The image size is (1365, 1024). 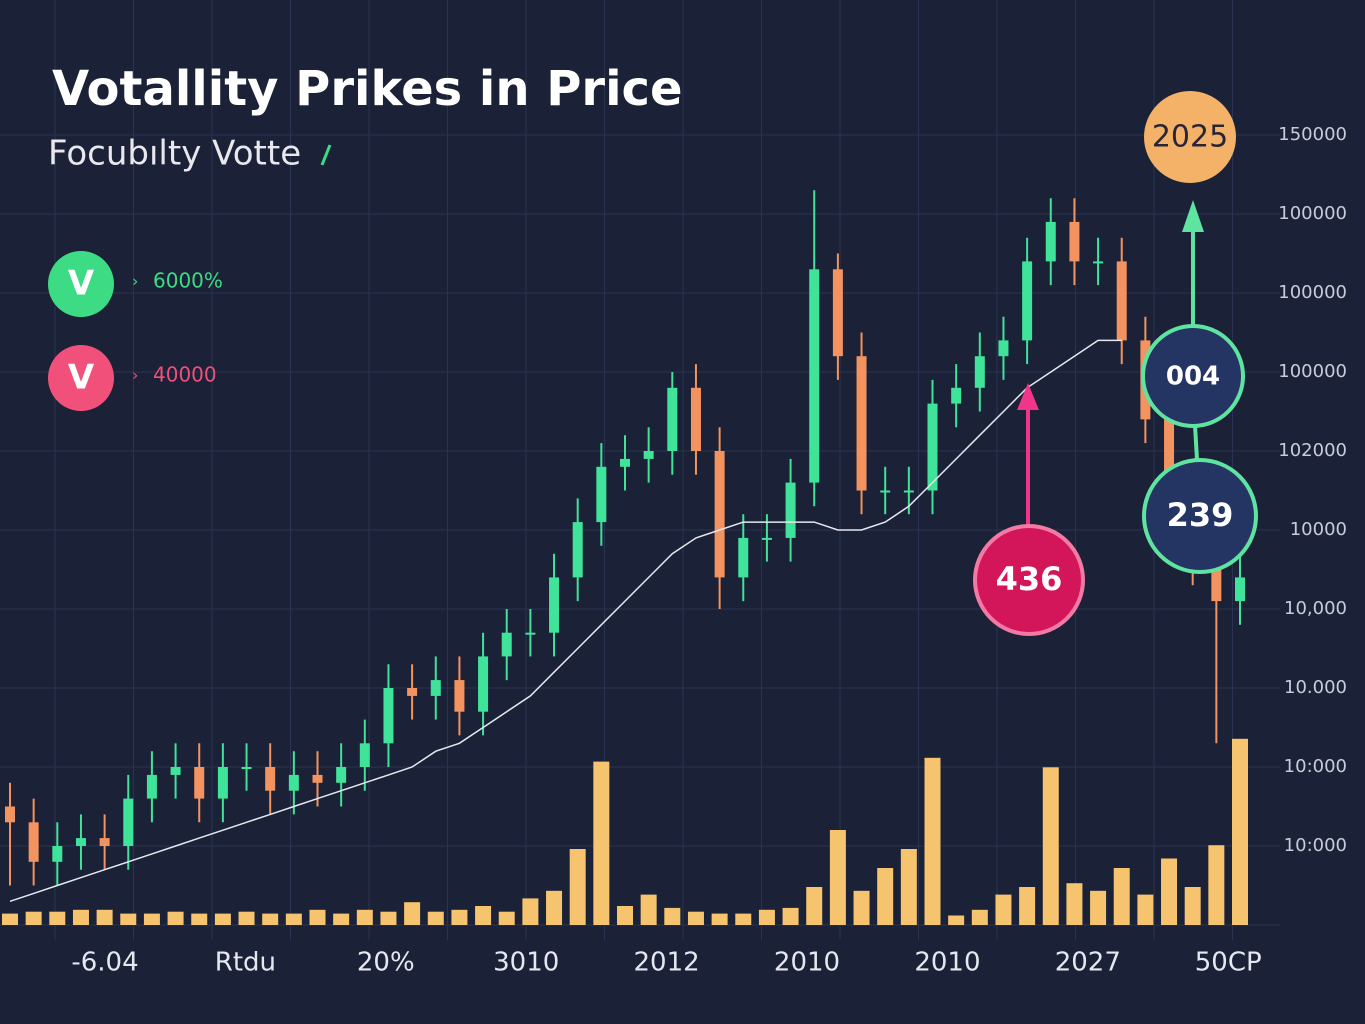 I want to click on x-tick-label: Rtdu, so click(x=245, y=963).